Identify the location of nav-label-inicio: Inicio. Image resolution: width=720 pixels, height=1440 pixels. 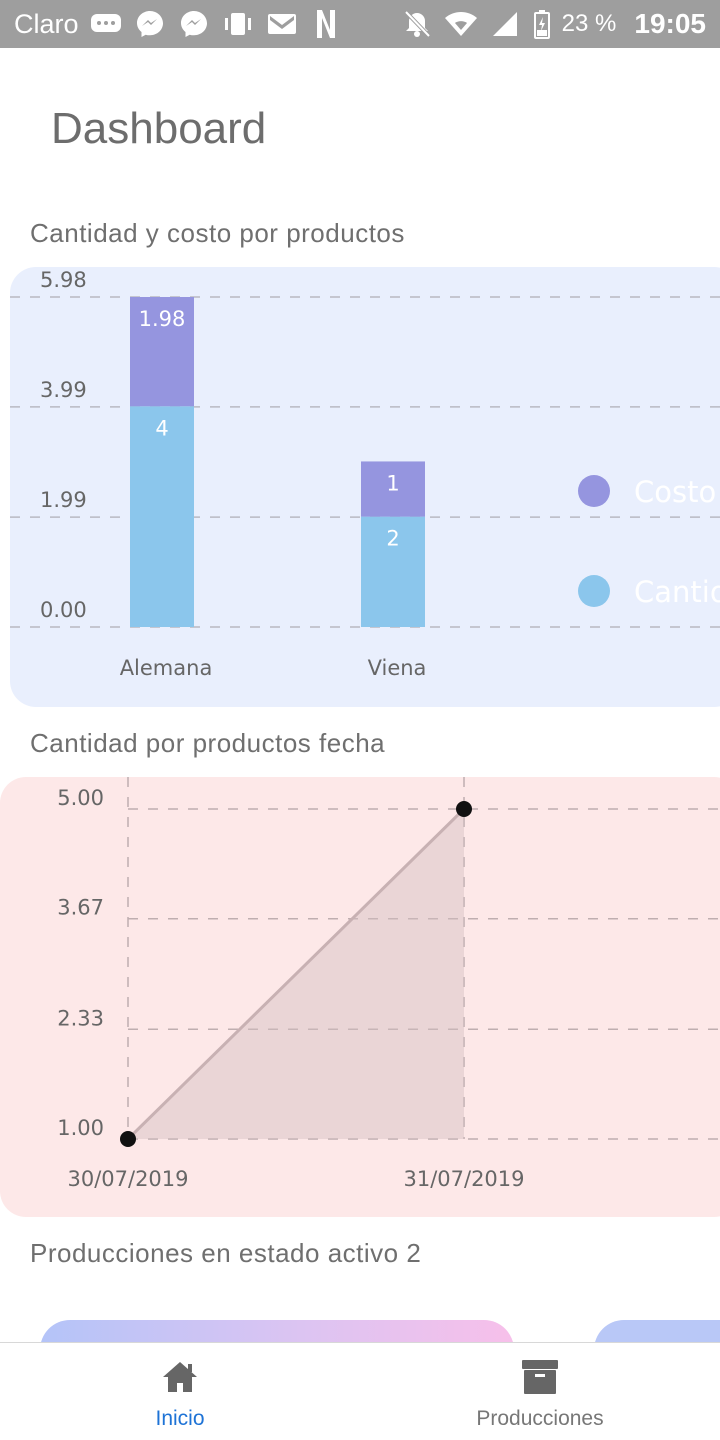
(180, 1418).